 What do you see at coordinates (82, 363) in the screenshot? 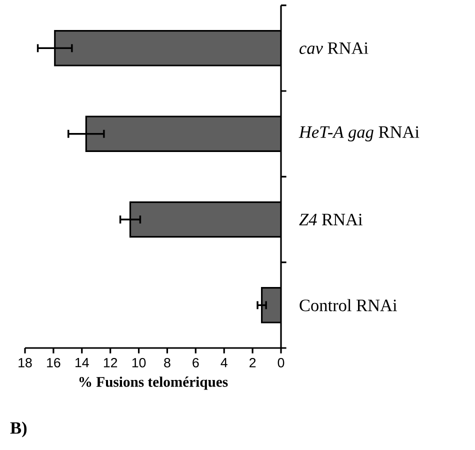
I see `x-tick-label: 14` at bounding box center [82, 363].